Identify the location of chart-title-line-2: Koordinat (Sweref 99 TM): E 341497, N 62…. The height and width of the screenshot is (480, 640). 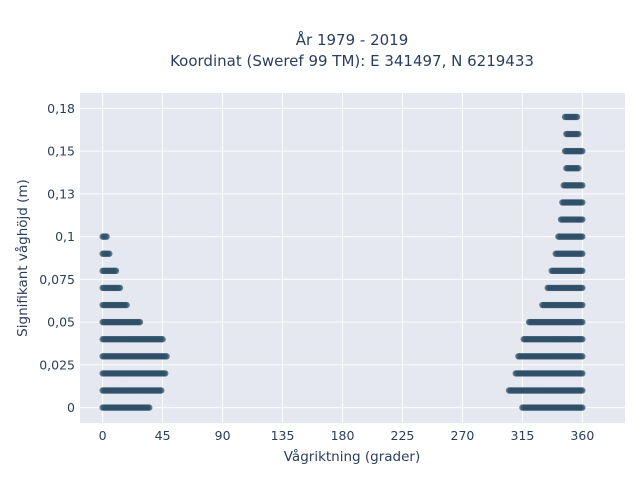
(352, 61).